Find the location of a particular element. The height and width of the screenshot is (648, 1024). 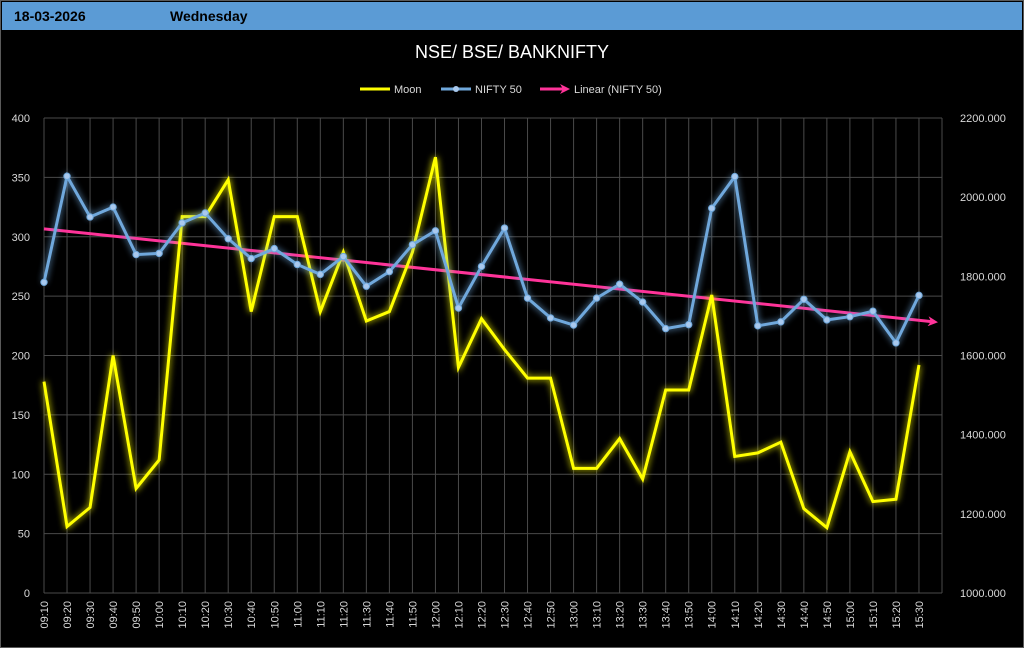

x-tick-label: 10:00 is located at coordinates (160, 615).